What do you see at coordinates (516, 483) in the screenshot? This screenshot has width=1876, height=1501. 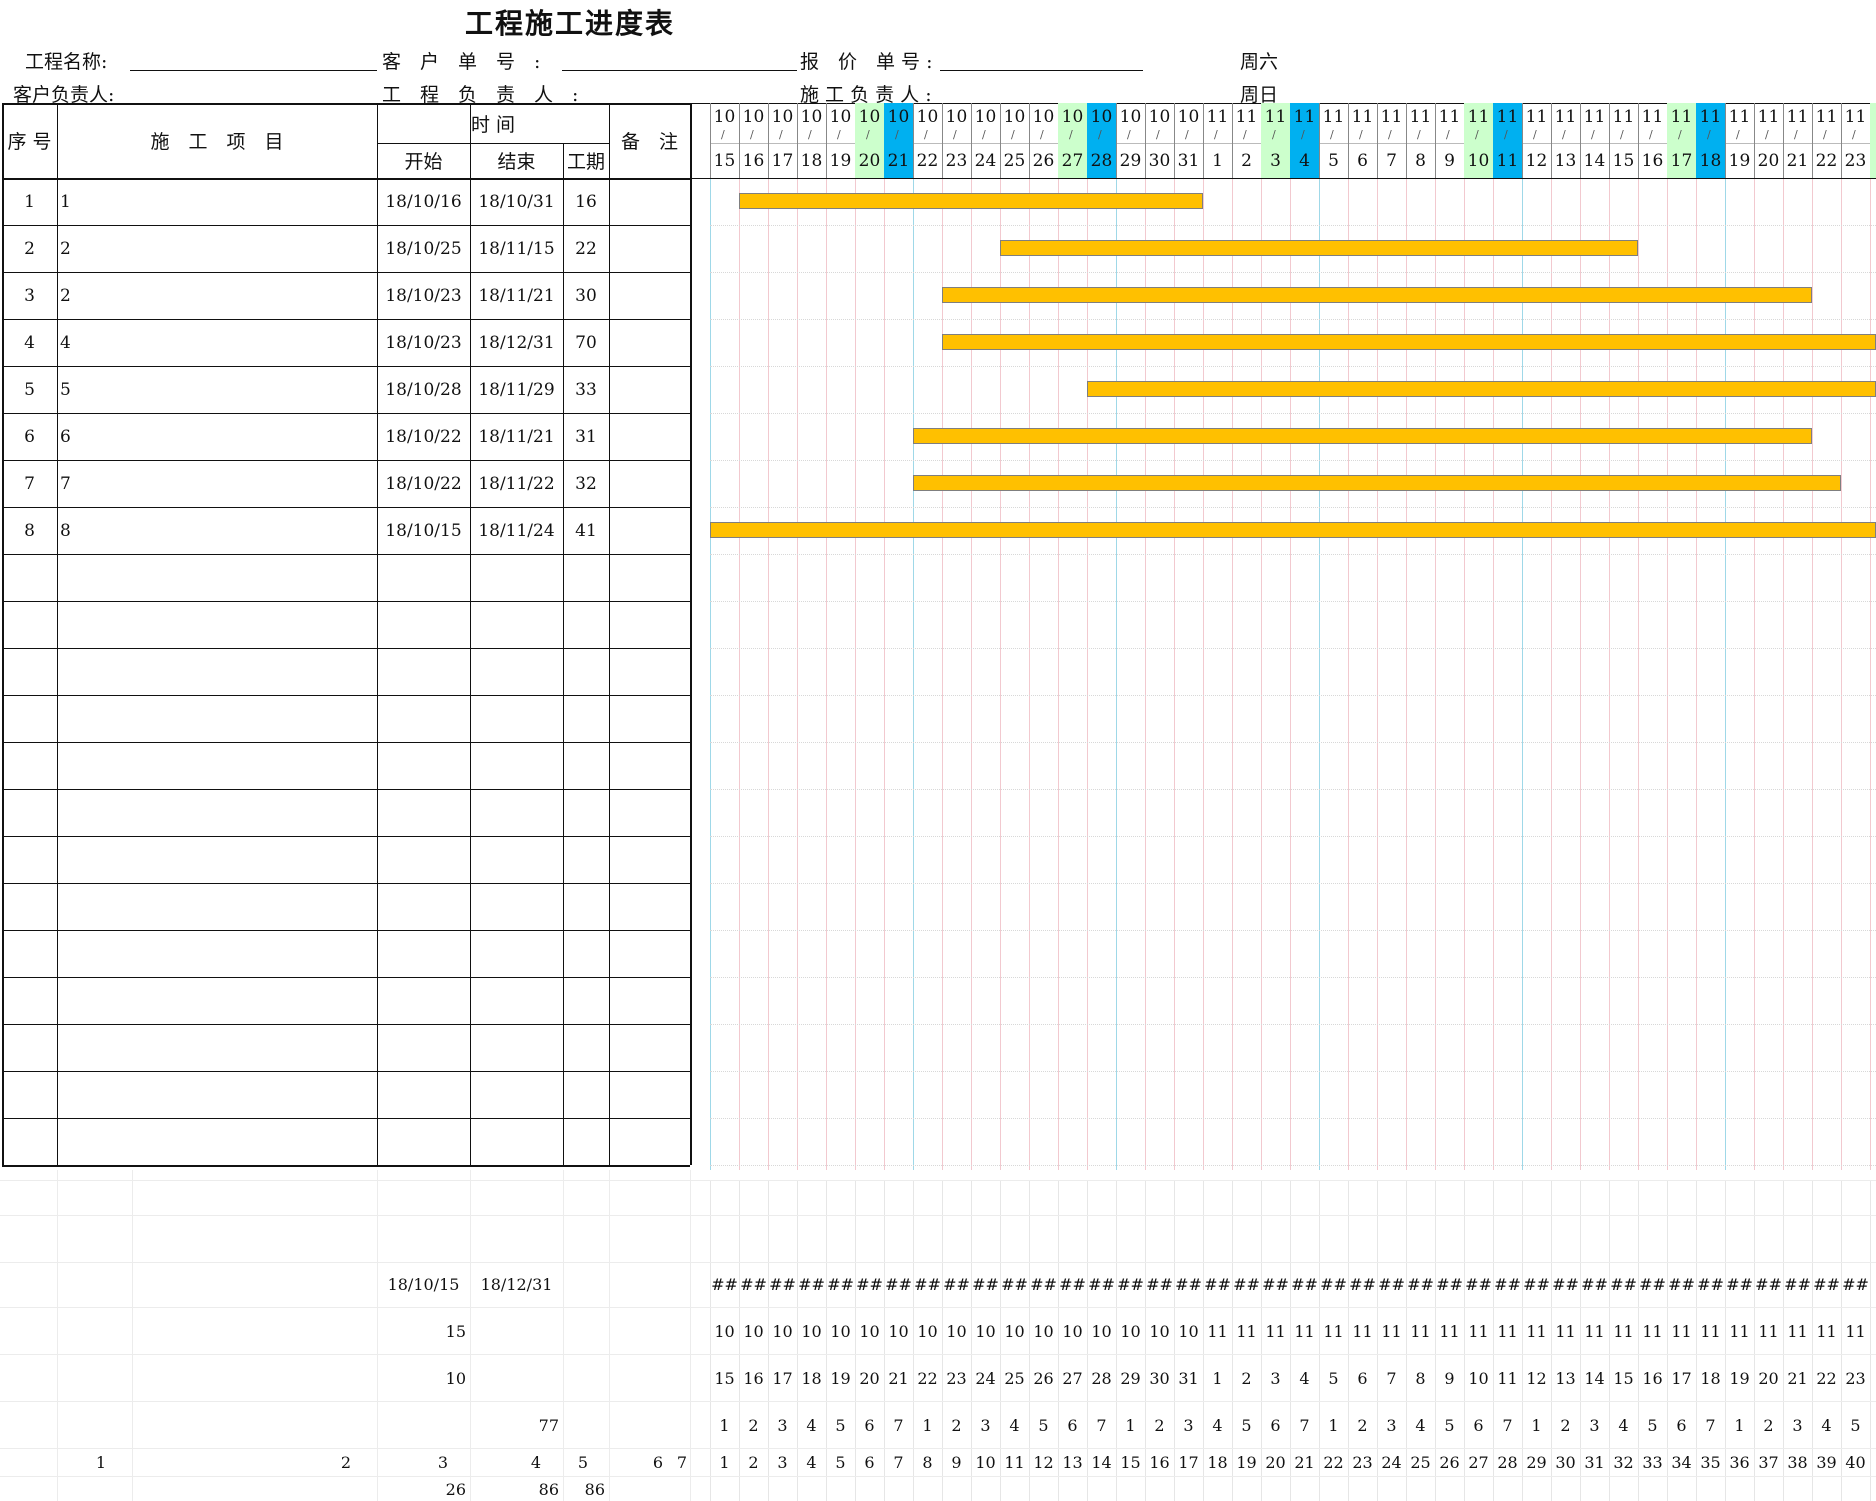 I see `row-end: 18/11/22` at bounding box center [516, 483].